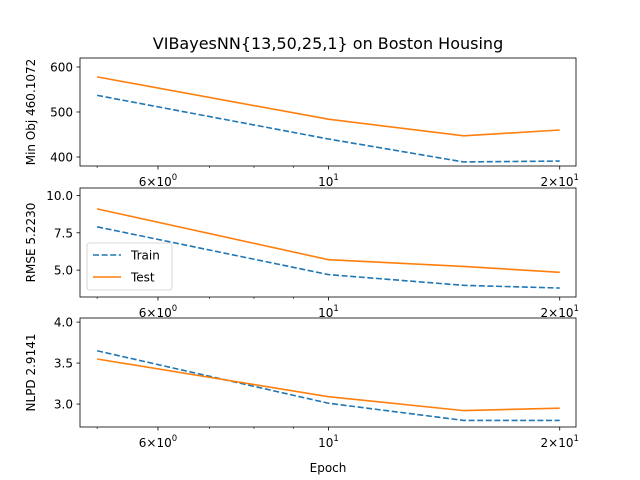 This screenshot has width=640, height=480. Describe the element at coordinates (328, 468) in the screenshot. I see `x-axis-label: Epoch` at that location.